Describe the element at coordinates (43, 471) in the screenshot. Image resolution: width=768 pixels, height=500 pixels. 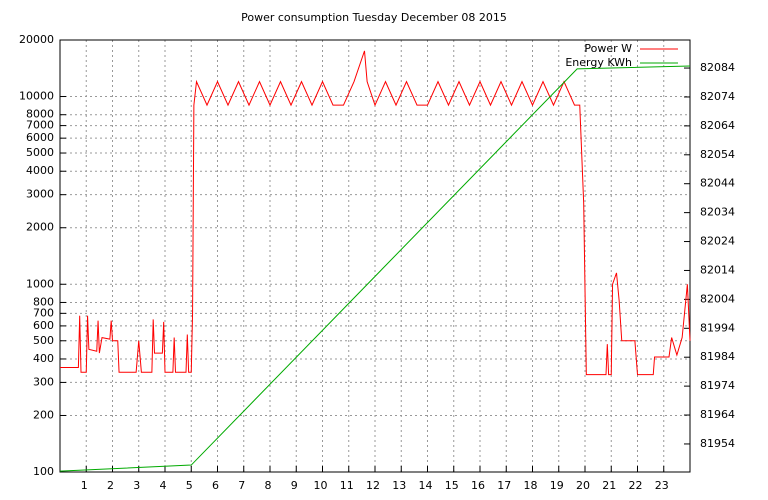
I see `y-tick-label: 100` at that location.